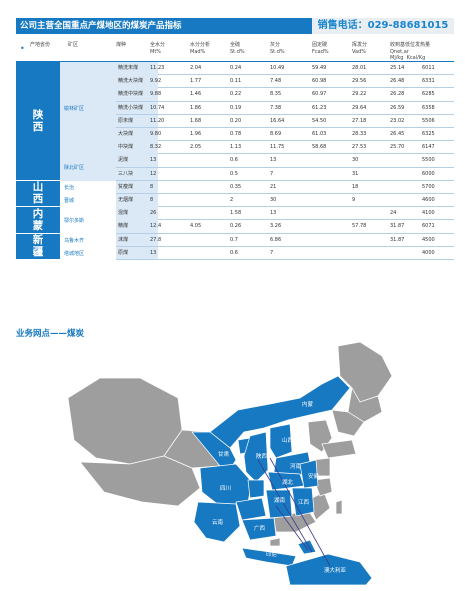 The image size is (473, 591). Describe the element at coordinates (137, 81) in the screenshot. I see `coal-type-cell: 精洗大块煤` at that location.